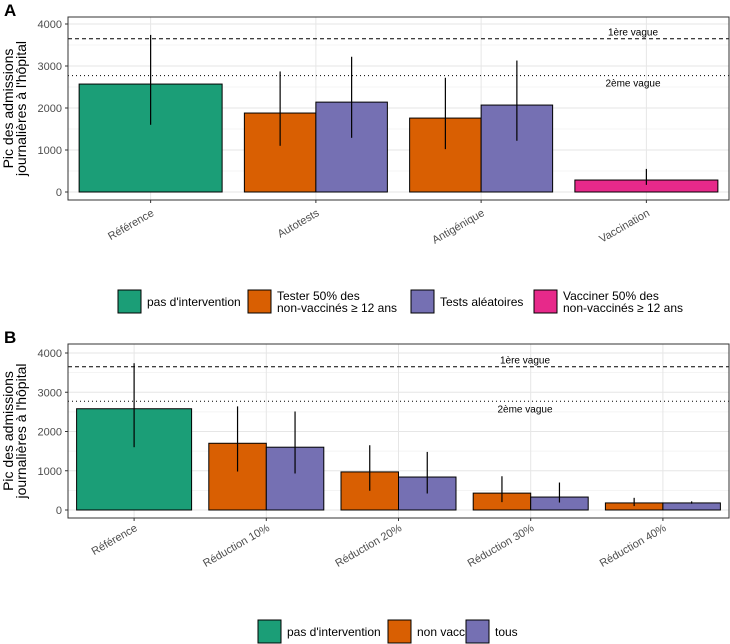 Image resolution: width=730 pixels, height=644 pixels. I want to click on panel-label: B, so click(10, 337).